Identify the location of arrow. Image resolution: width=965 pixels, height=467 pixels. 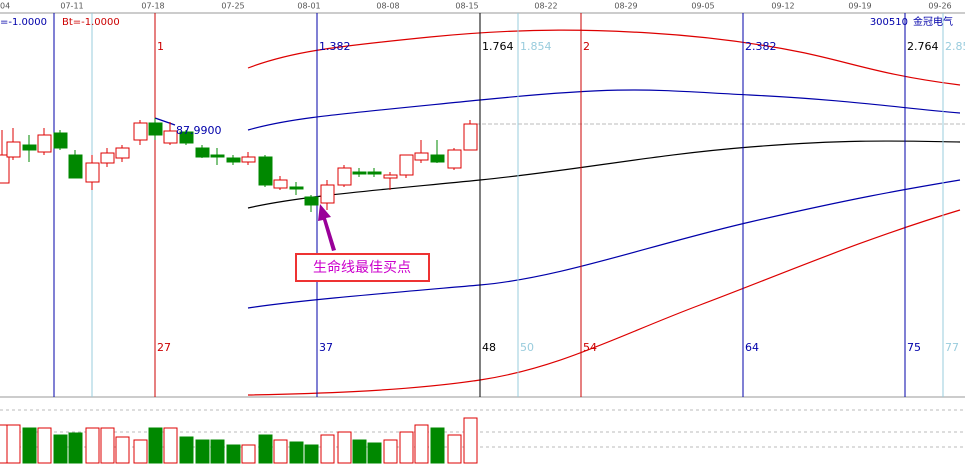
(327, 227).